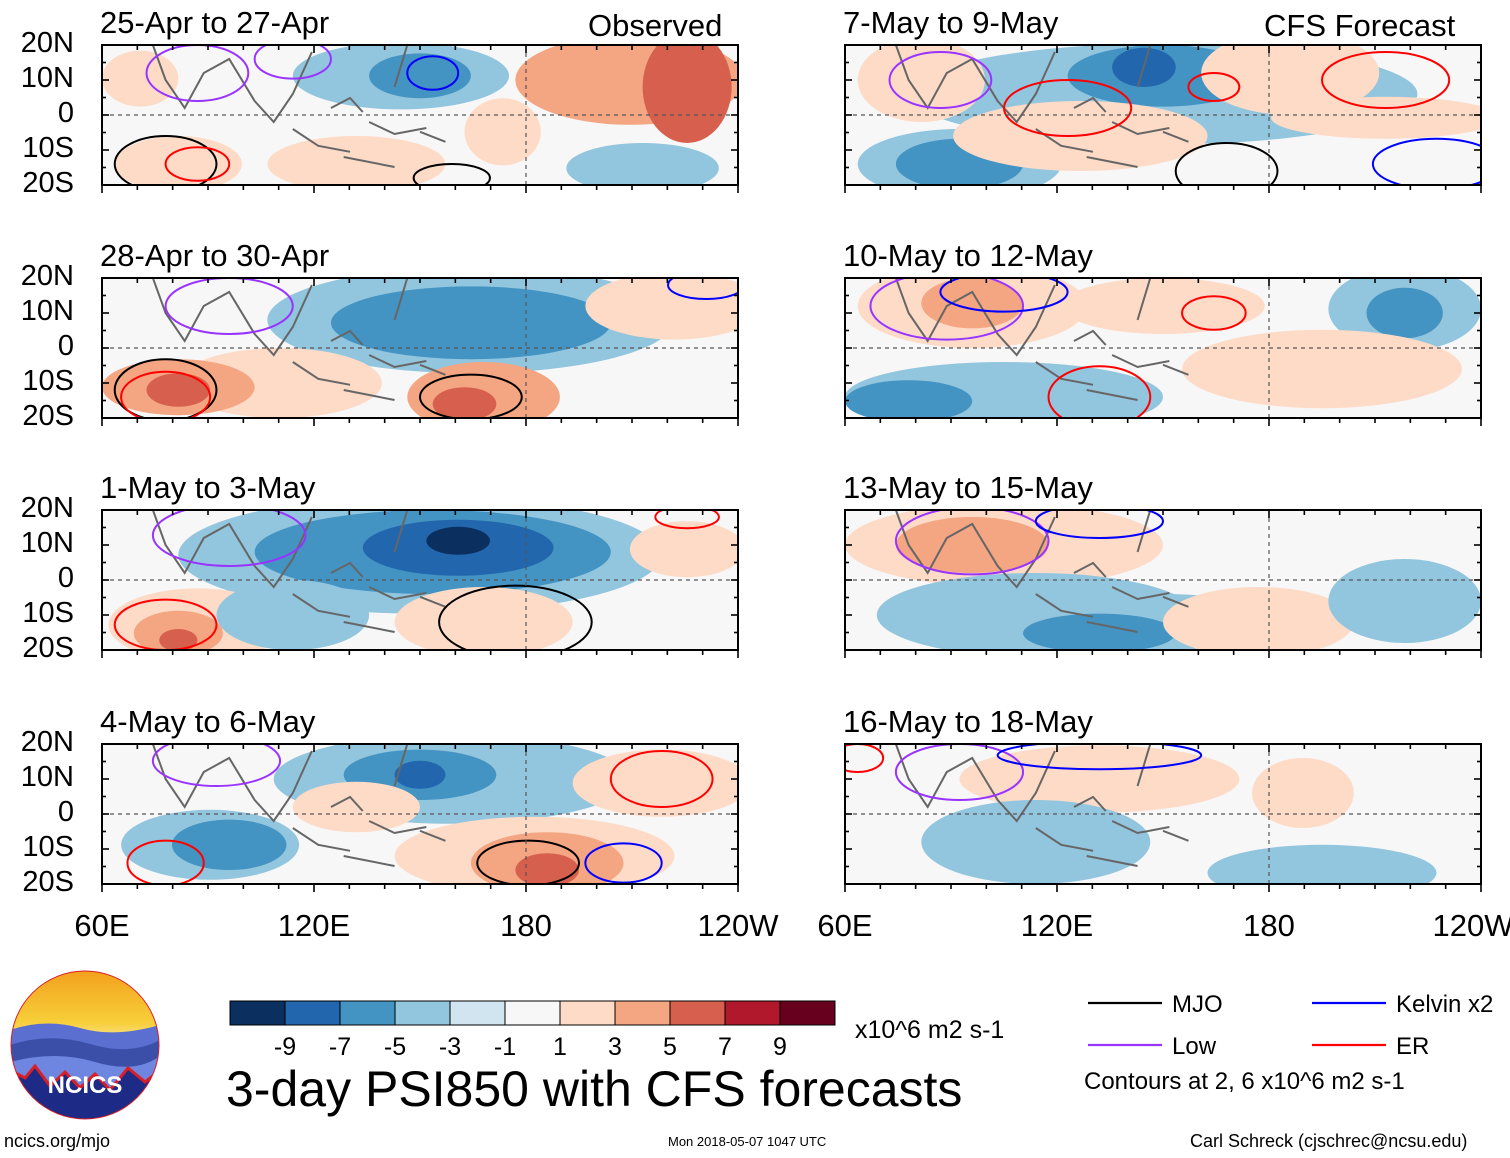 The height and width of the screenshot is (1158, 1510). I want to click on observed-header: Observed, so click(655, 25).